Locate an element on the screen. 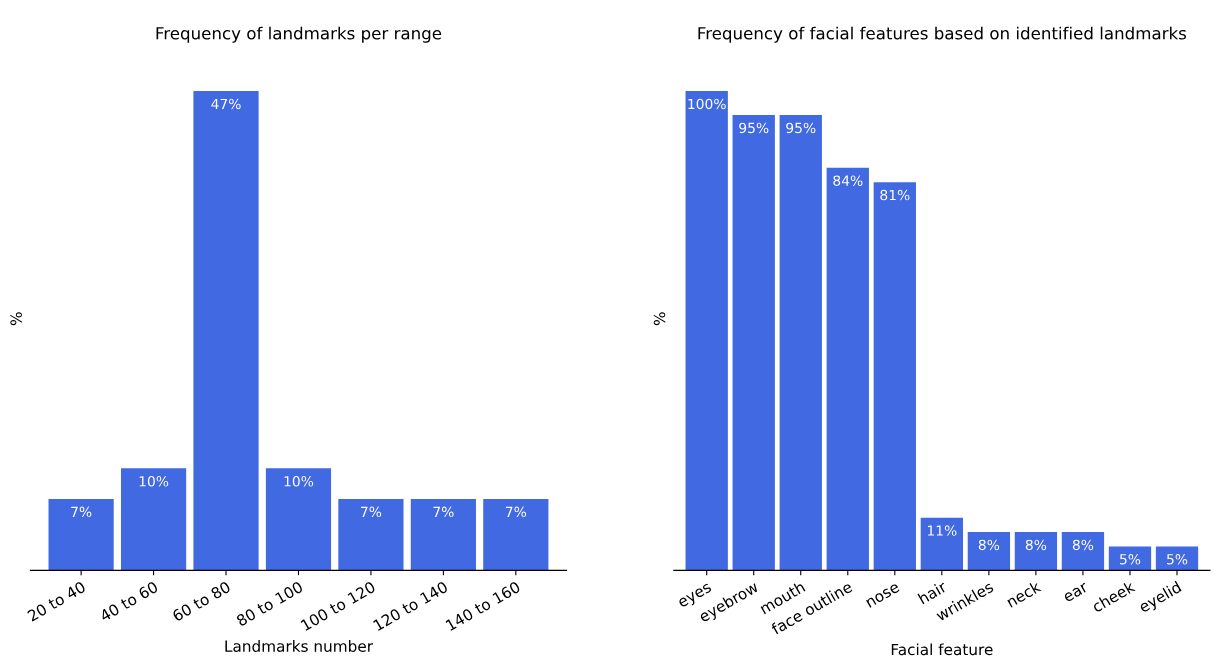 The width and height of the screenshot is (1216, 671). data-label: 84% is located at coordinates (848, 180).